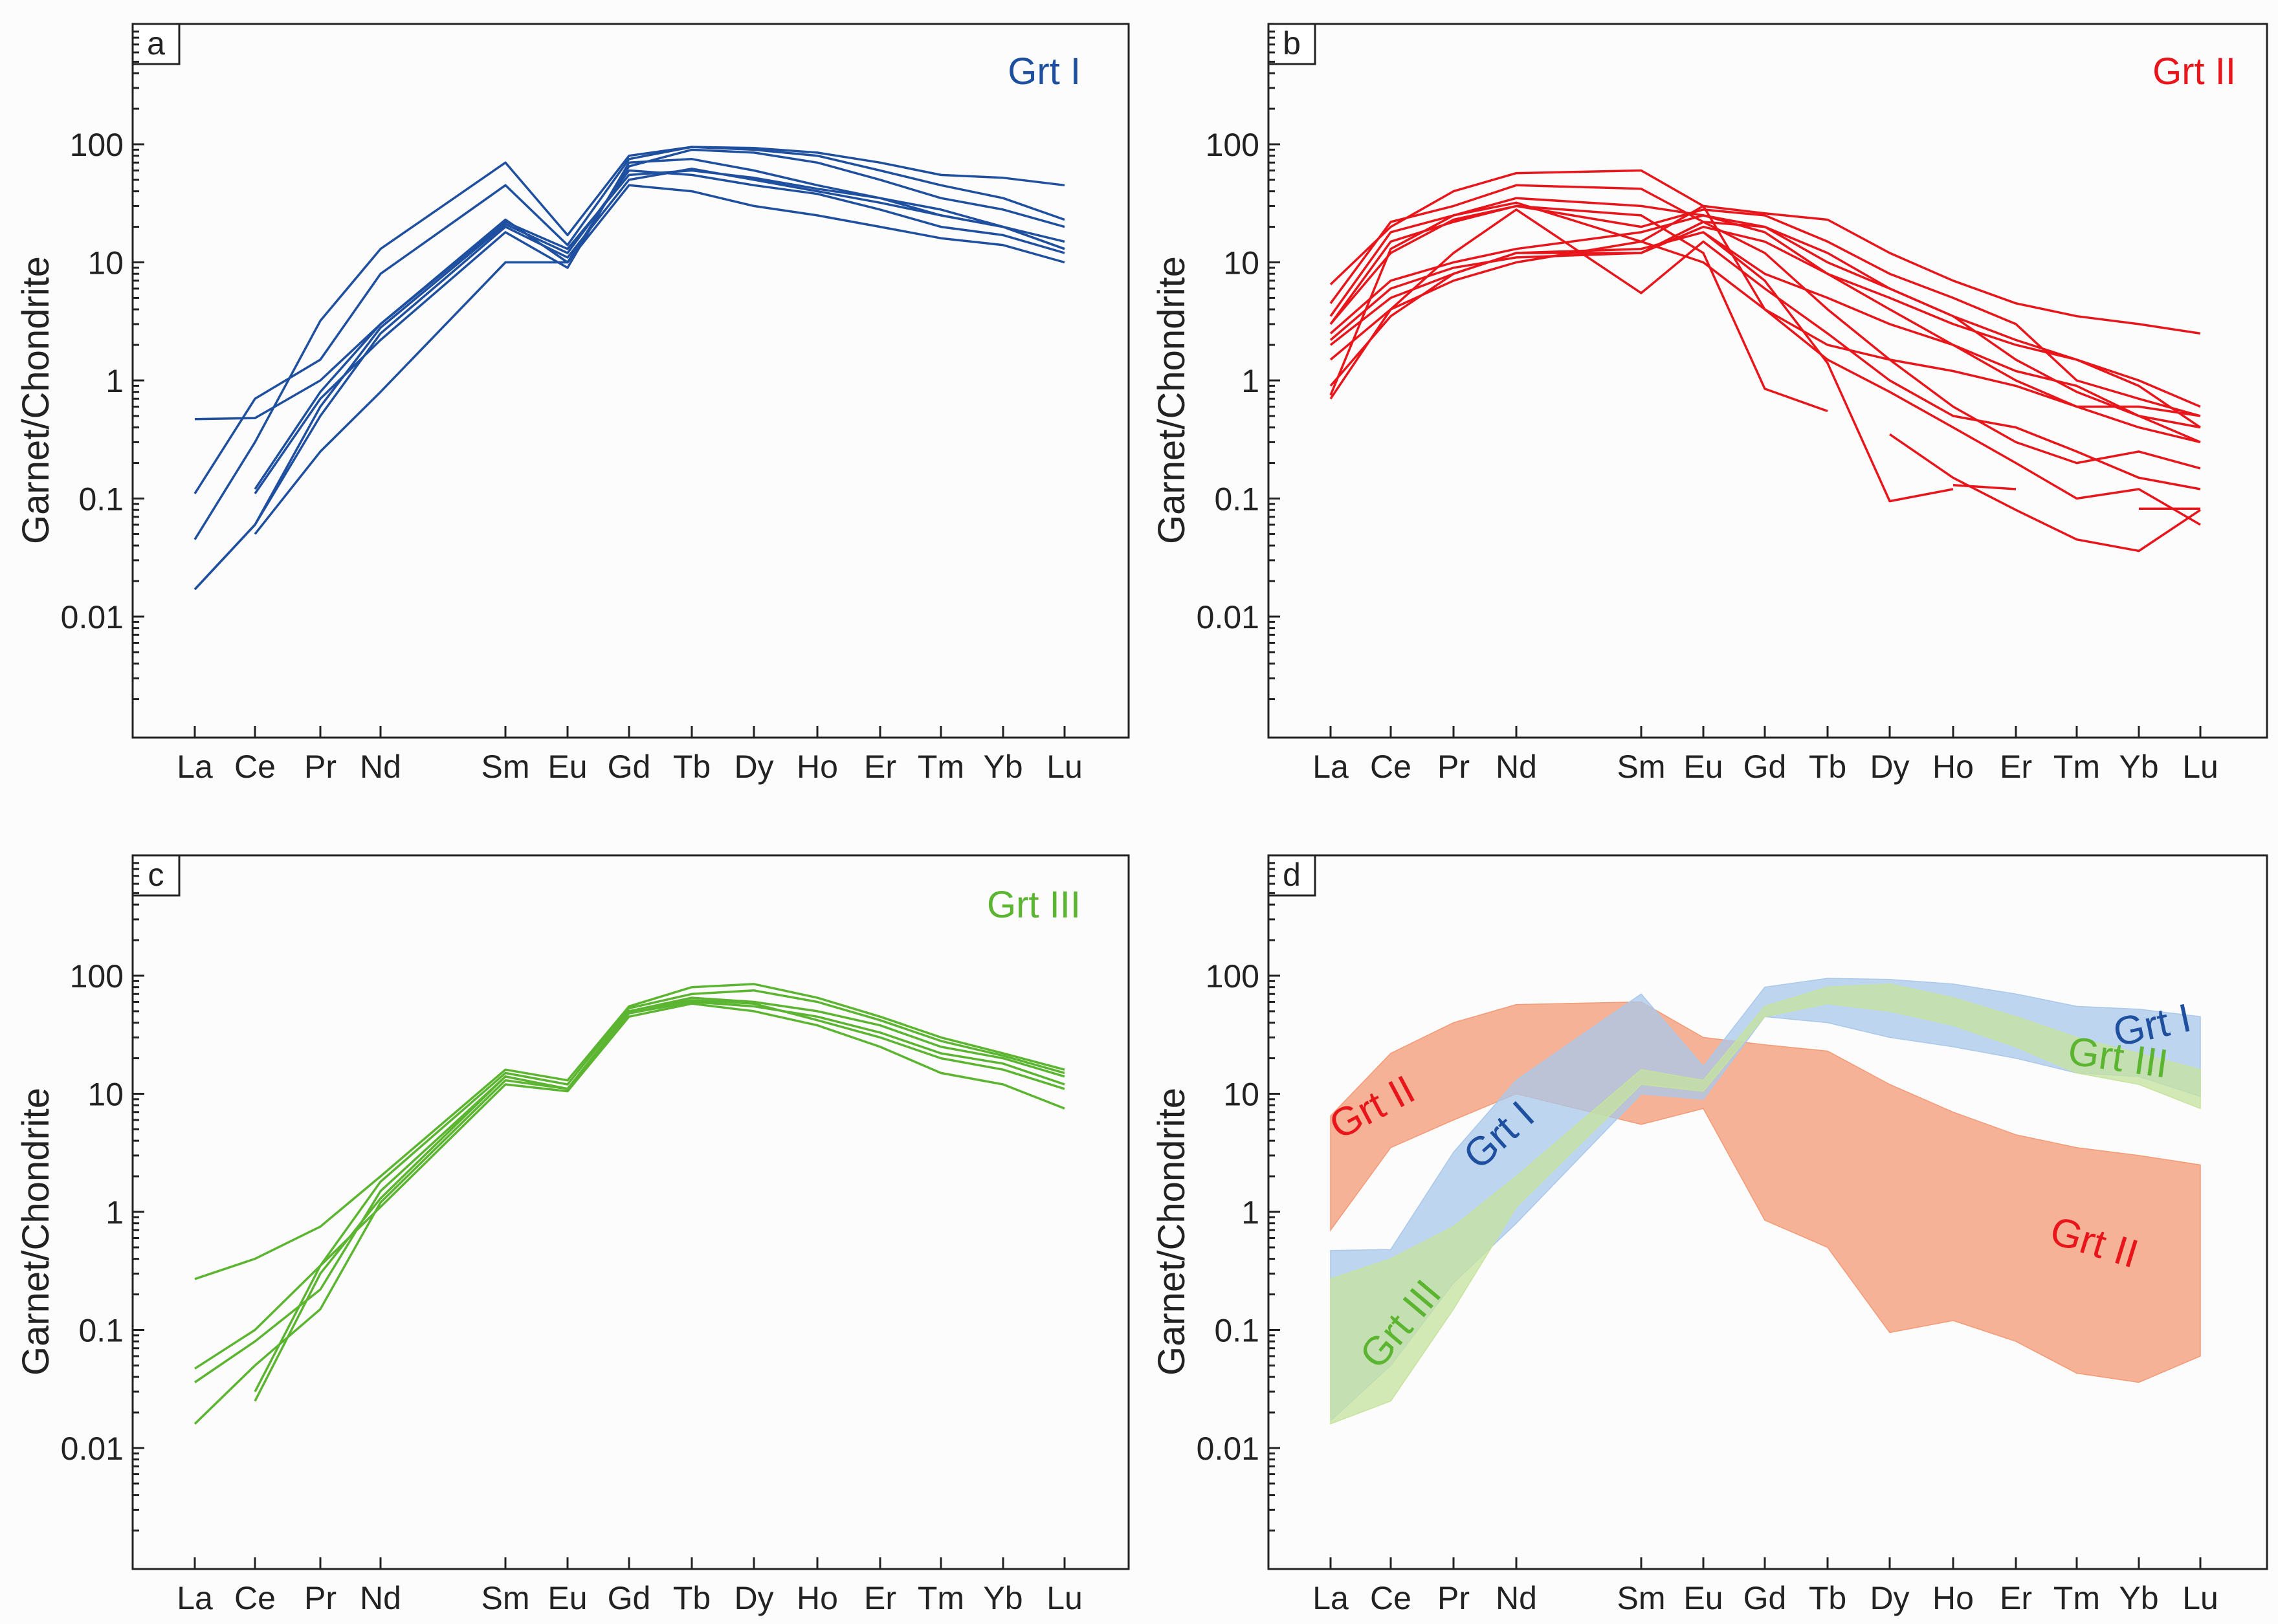 The image size is (2278, 1624). I want to click on panel-letter: b, so click(1292, 43).